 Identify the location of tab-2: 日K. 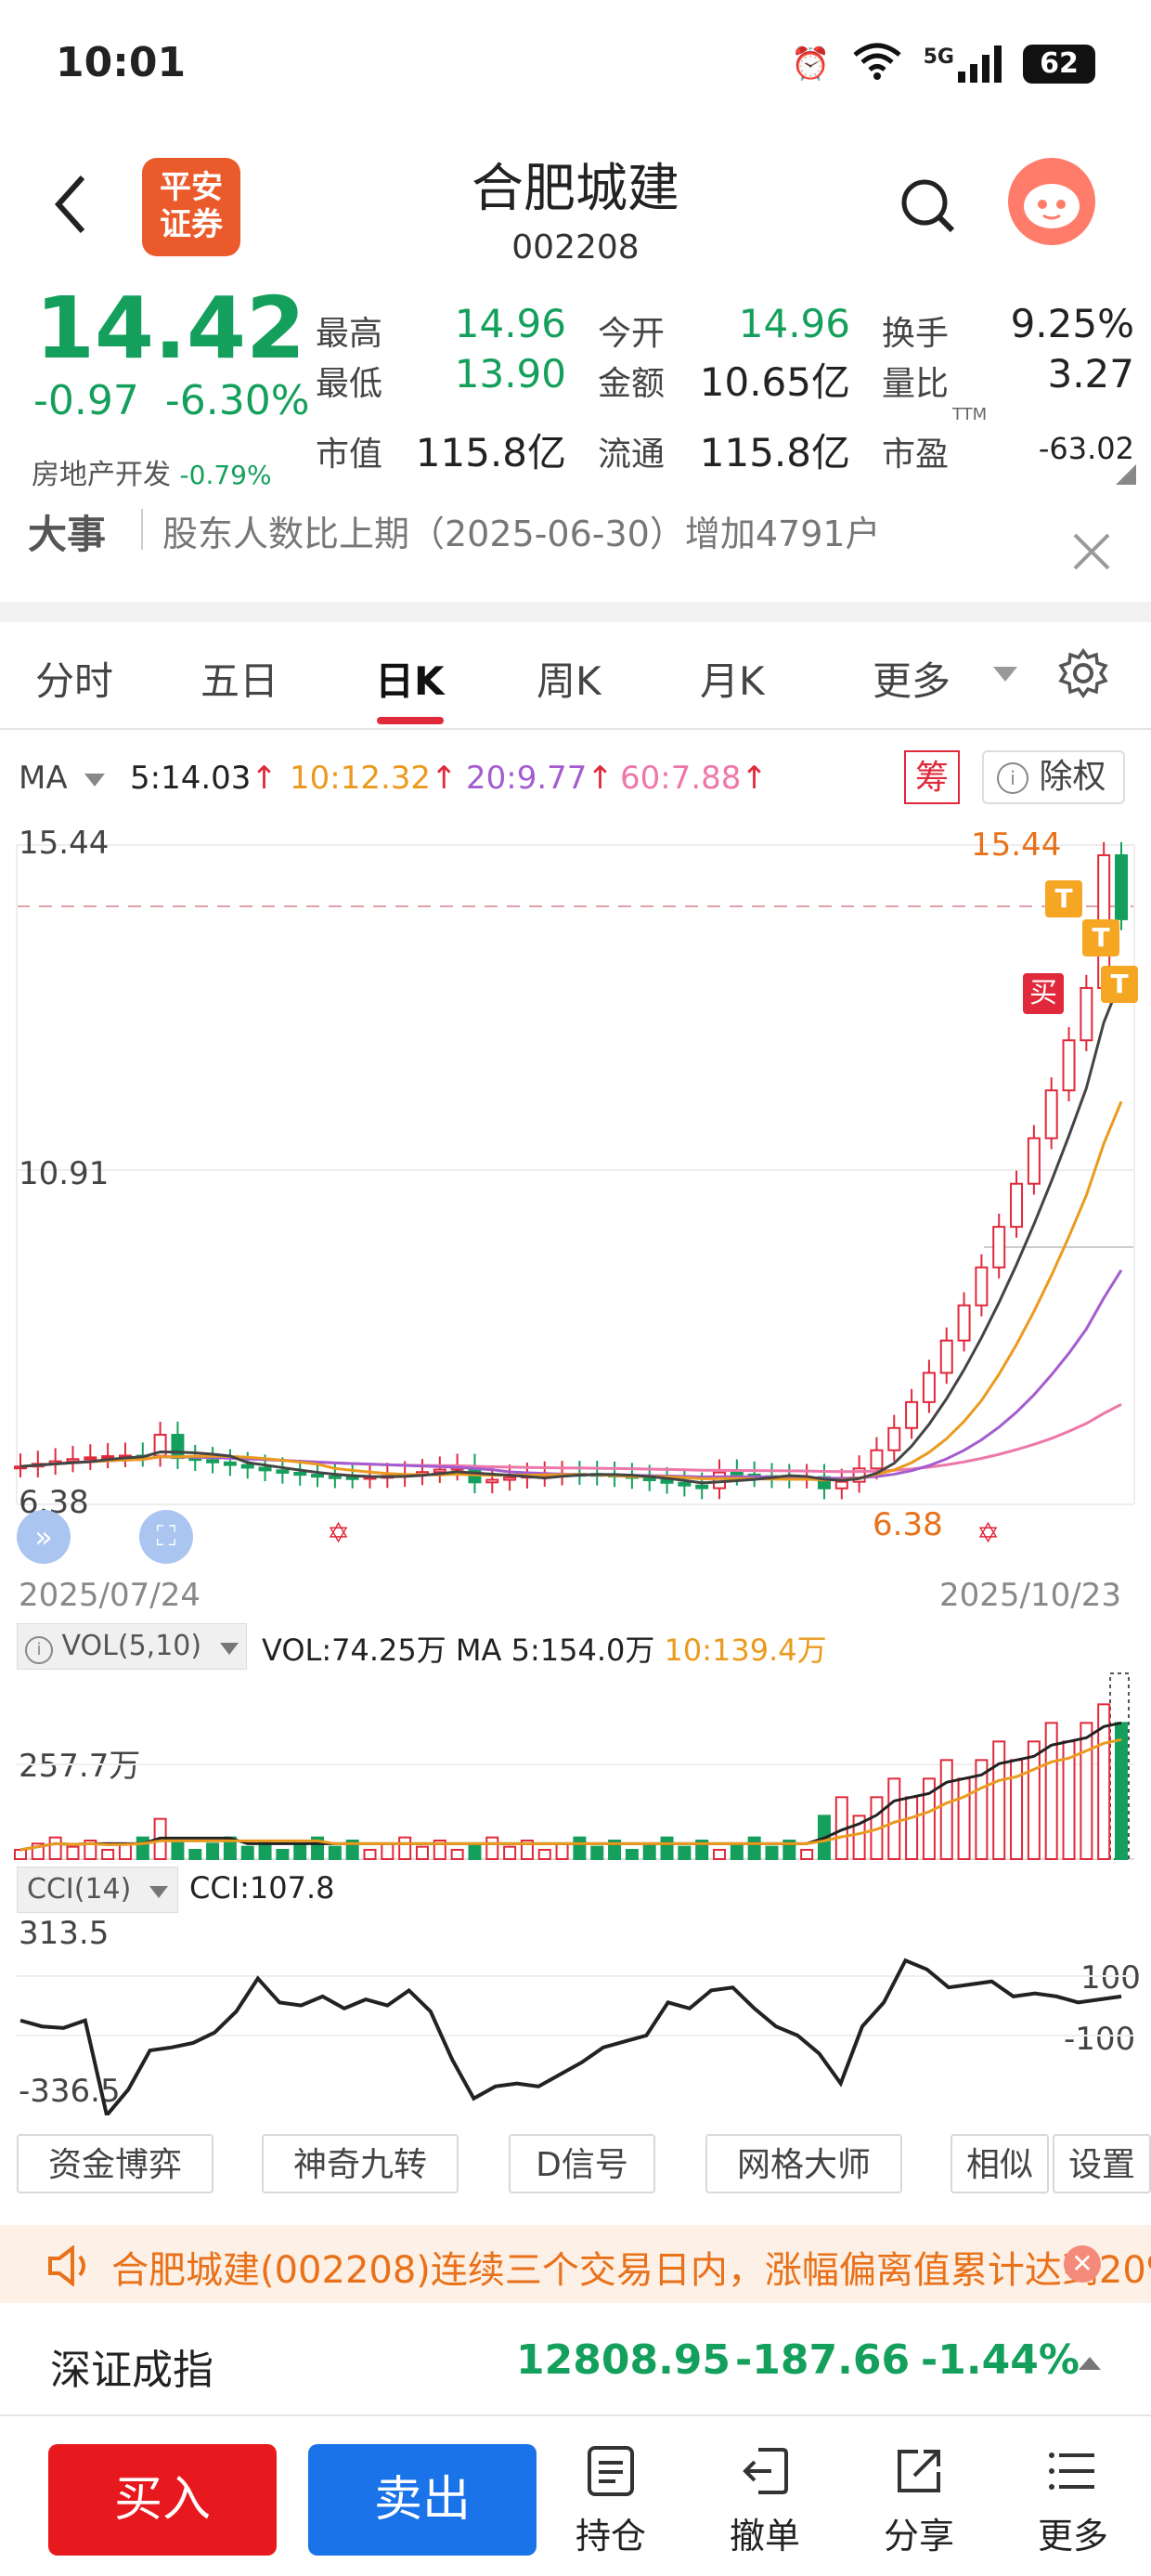
(410, 681).